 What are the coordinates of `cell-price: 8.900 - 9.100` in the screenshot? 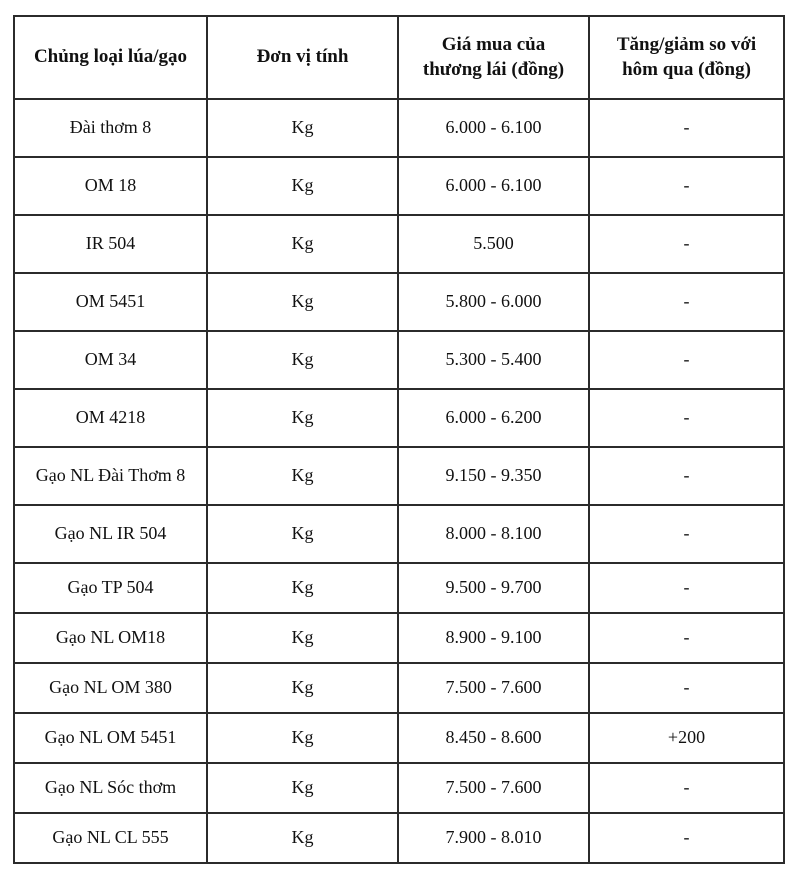 It's located at (493, 638).